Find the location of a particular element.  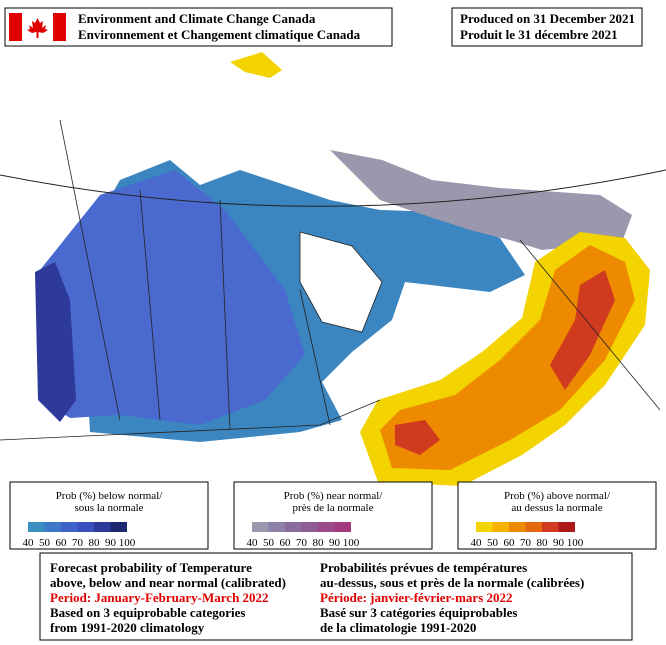

produced-fr: Produit le 31 décembre 2021 is located at coordinates (539, 34).